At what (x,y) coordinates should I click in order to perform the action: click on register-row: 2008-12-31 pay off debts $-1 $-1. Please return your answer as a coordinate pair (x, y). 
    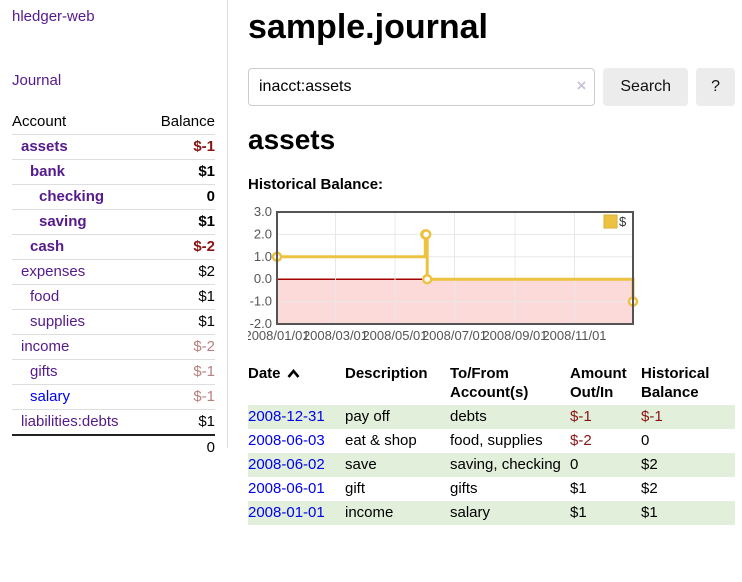
    Looking at the image, I should click on (491, 417).